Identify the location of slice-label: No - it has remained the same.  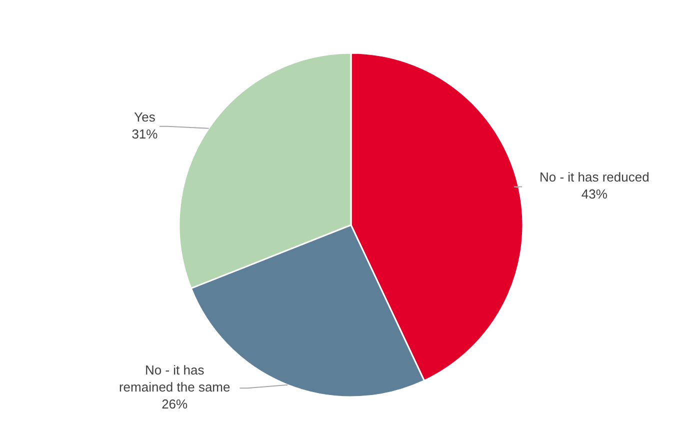
(174, 378).